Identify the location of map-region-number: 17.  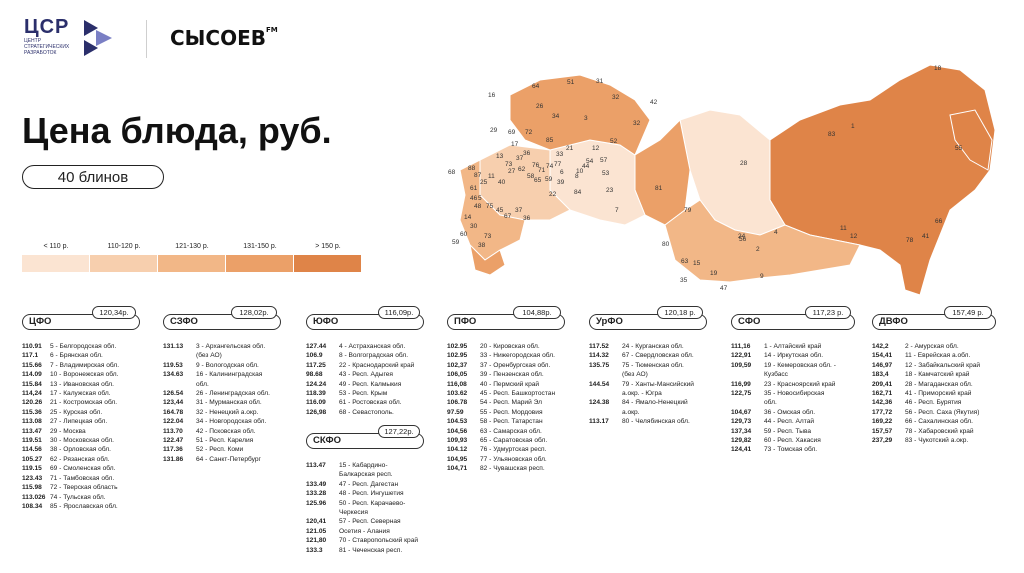
(515, 144).